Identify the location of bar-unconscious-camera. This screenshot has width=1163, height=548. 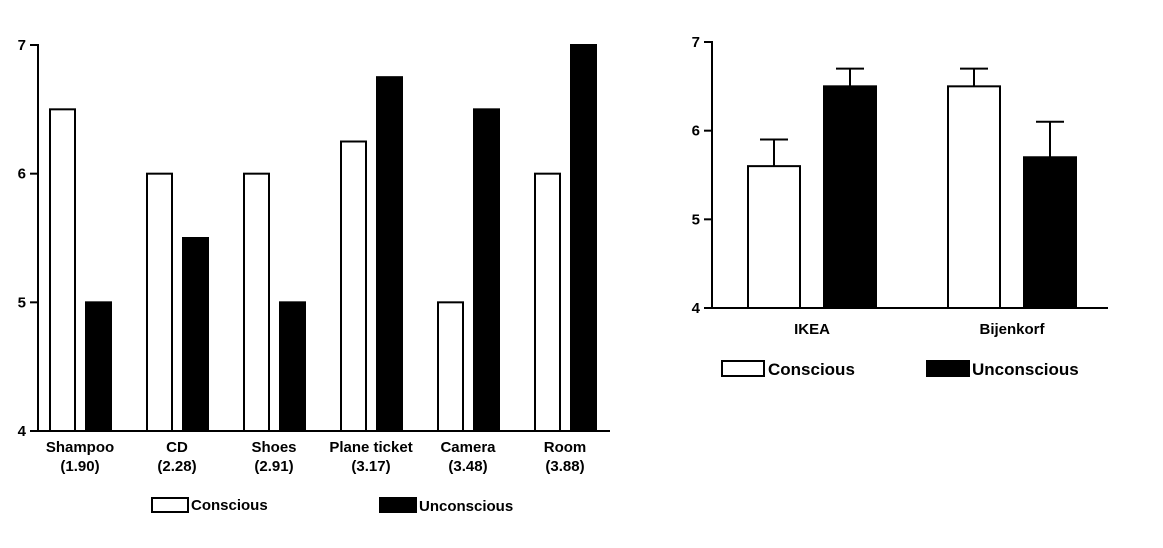
(486, 270).